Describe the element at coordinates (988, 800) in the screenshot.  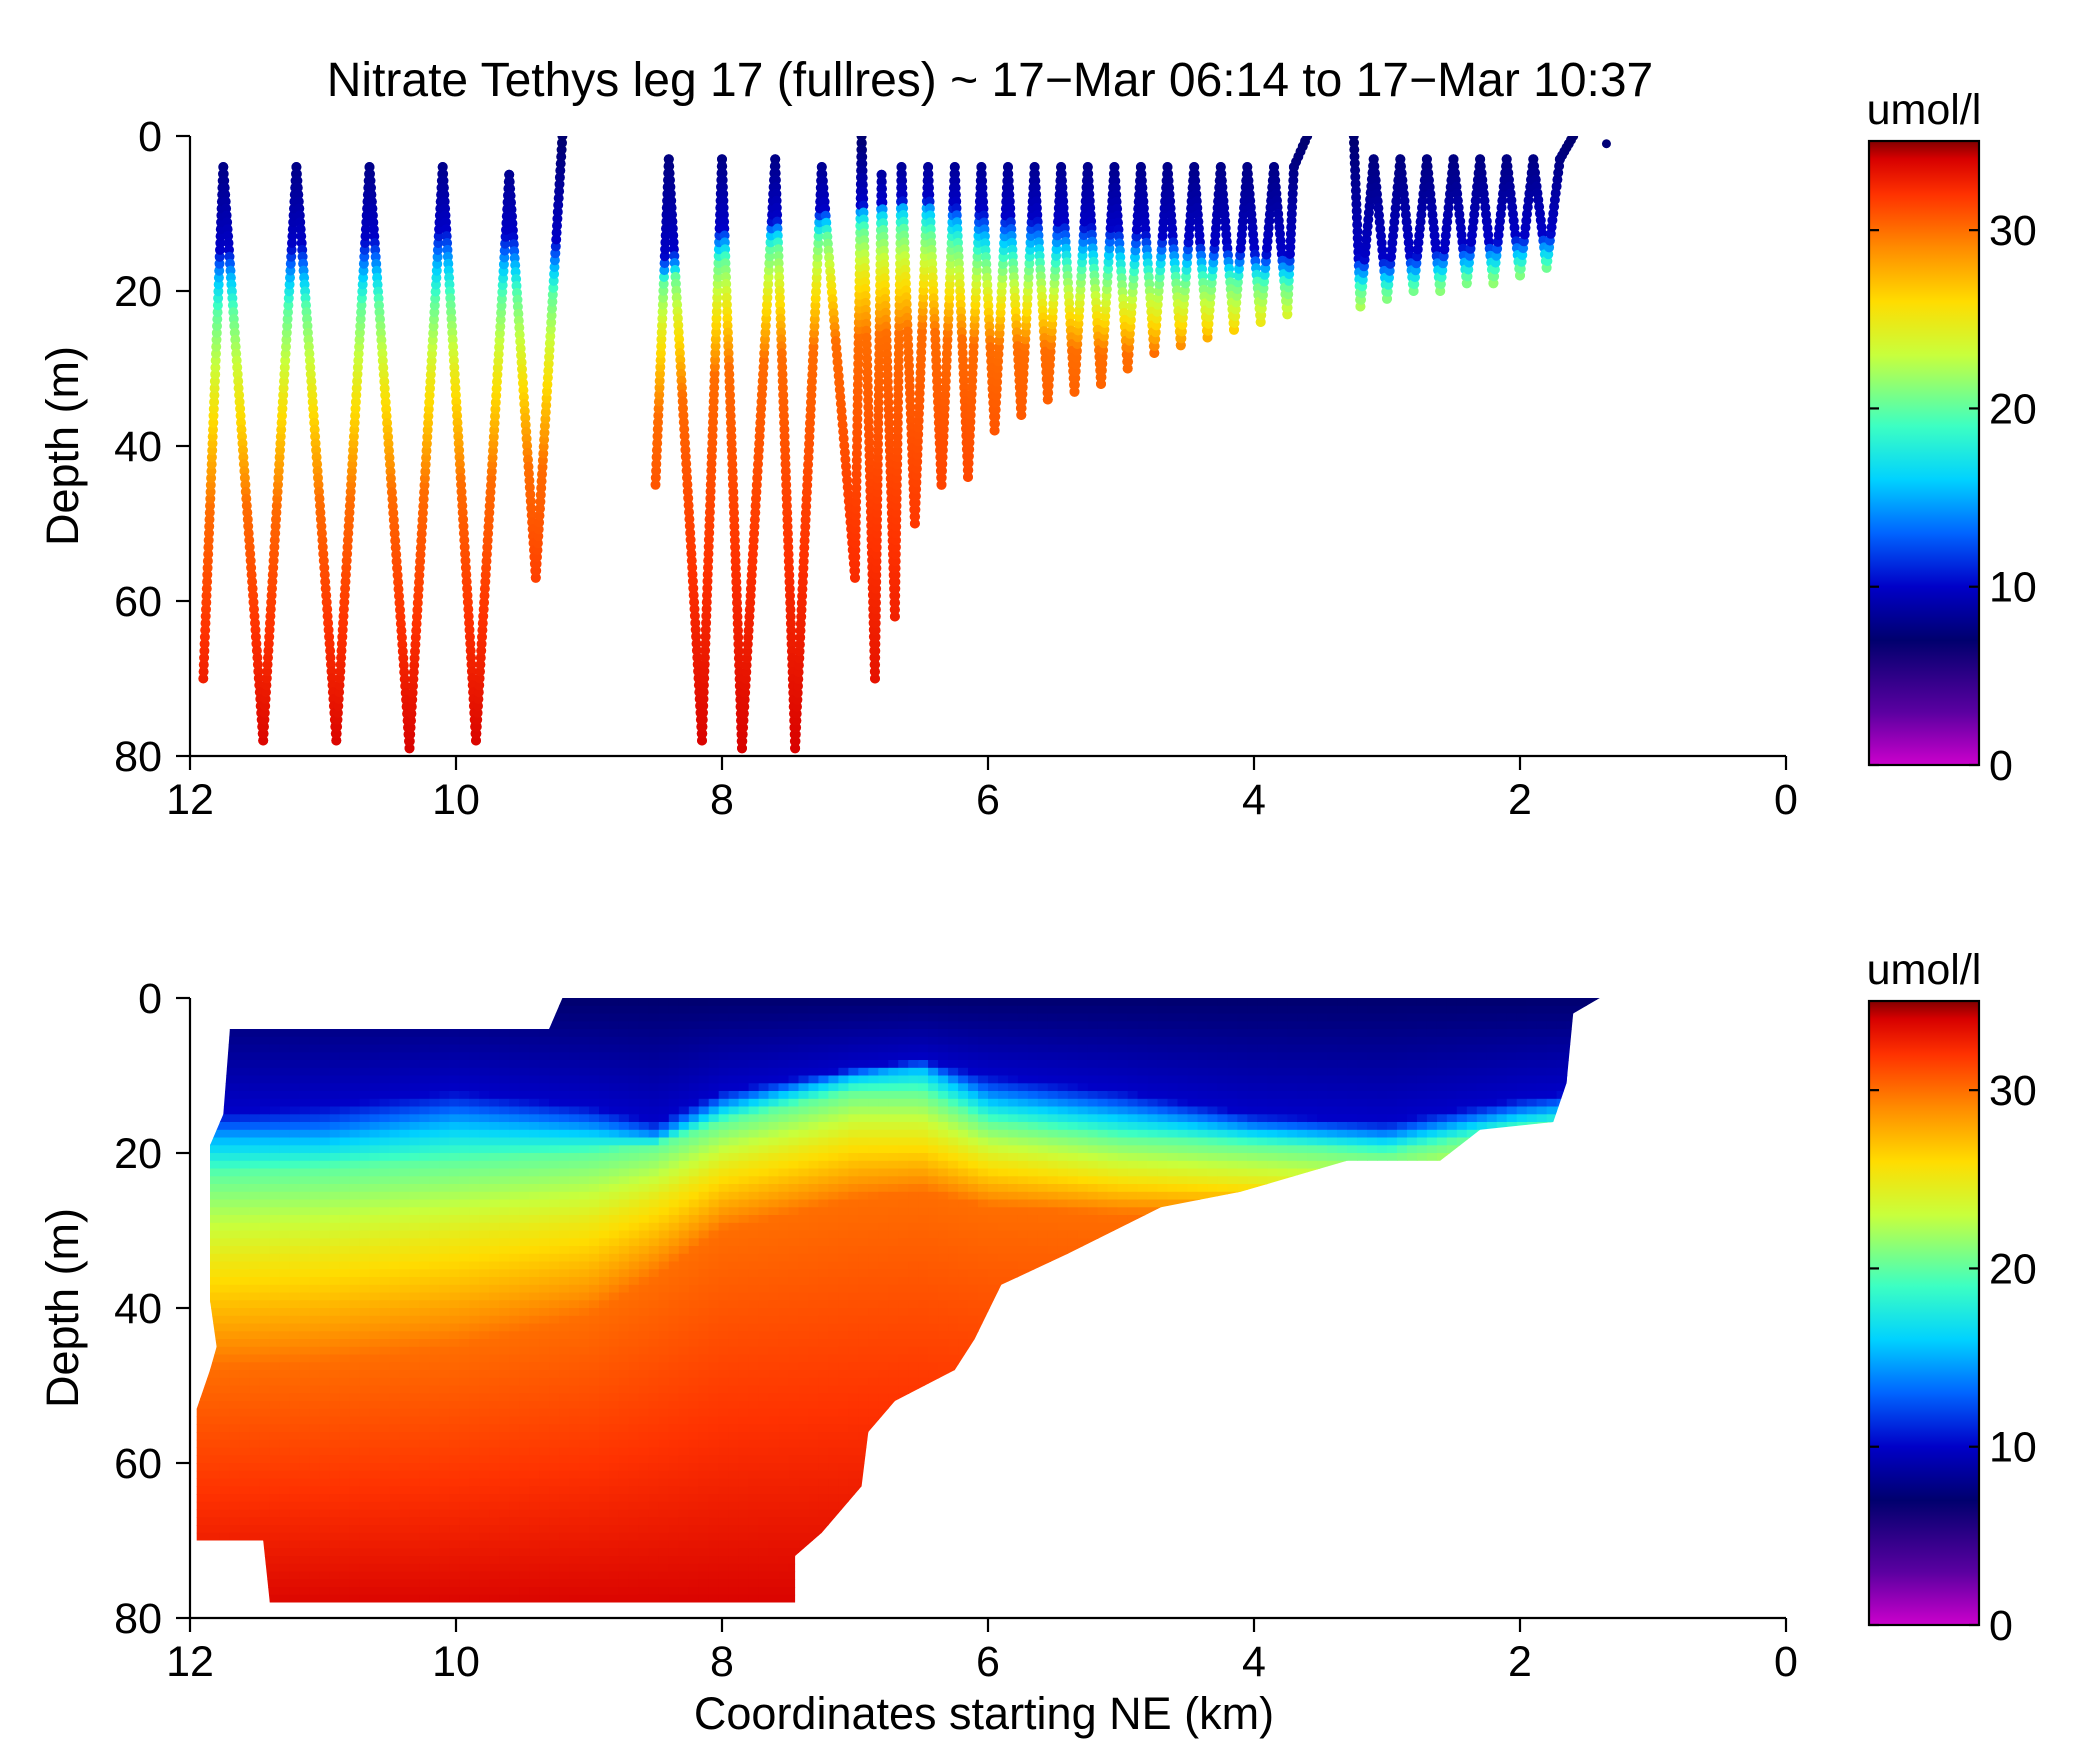
I see `top-x-tick-label: 6` at that location.